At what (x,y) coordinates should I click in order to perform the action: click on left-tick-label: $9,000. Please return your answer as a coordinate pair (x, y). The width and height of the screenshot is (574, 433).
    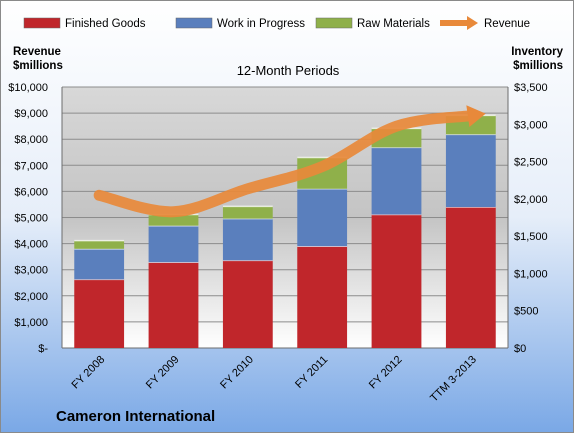
    Looking at the image, I should click on (31, 114).